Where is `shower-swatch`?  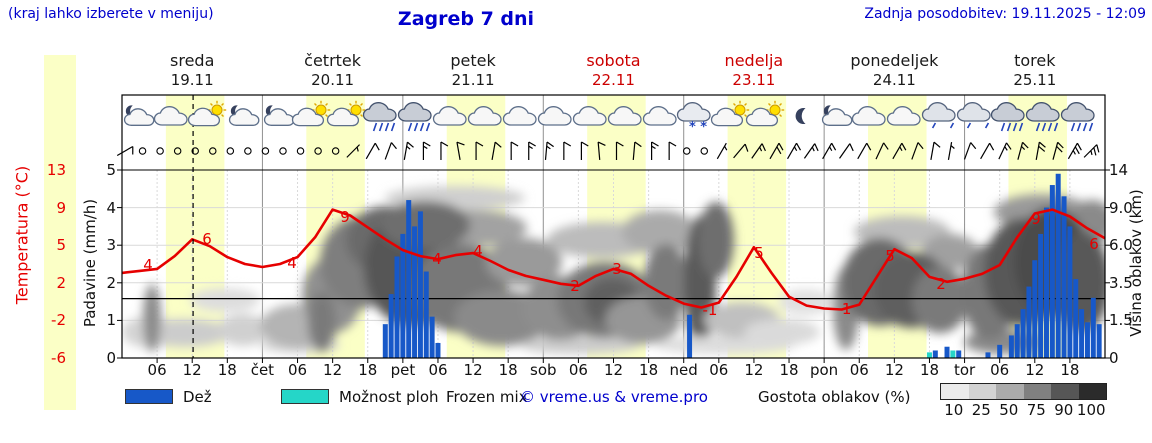
shower-swatch is located at coordinates (305, 396).